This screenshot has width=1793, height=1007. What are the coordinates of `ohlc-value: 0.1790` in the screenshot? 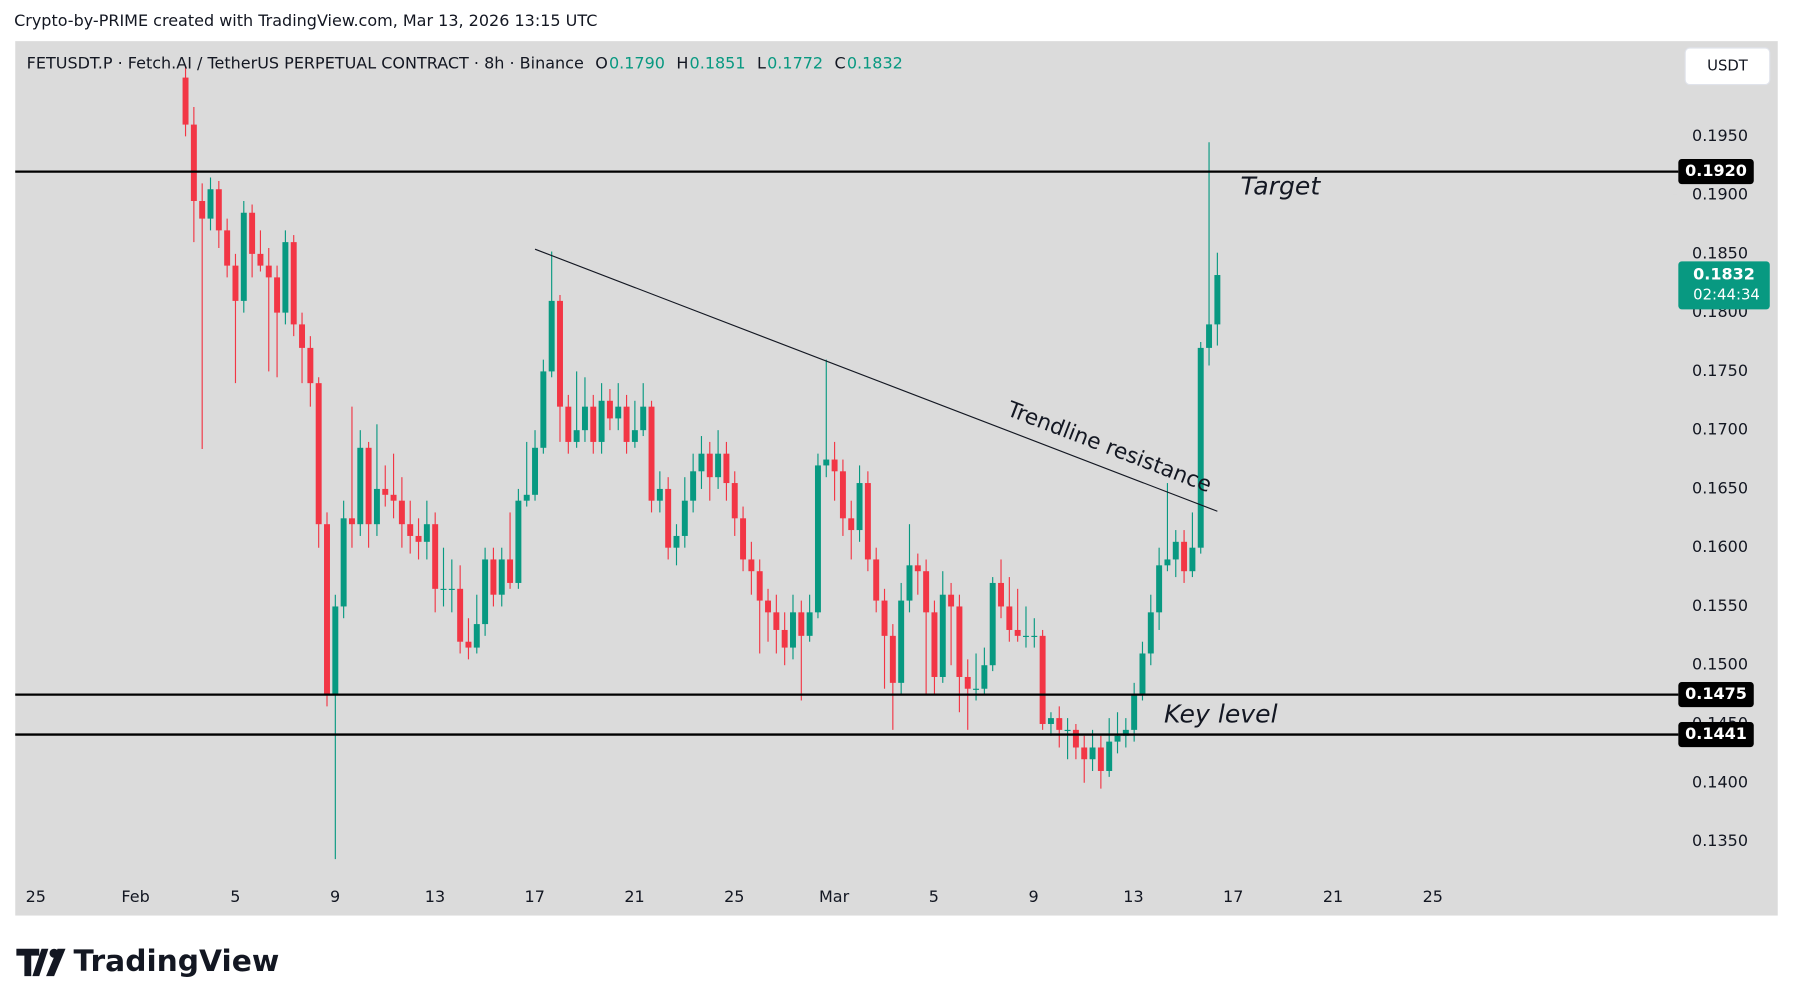 It's located at (637, 63).